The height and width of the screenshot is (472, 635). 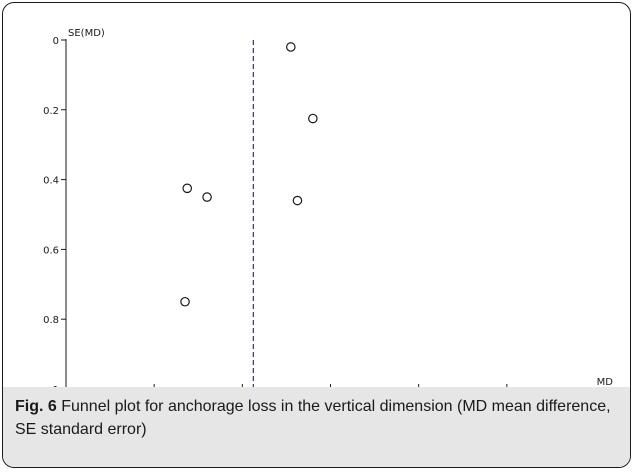 I want to click on y-tick-label: 0, so click(x=56, y=41).